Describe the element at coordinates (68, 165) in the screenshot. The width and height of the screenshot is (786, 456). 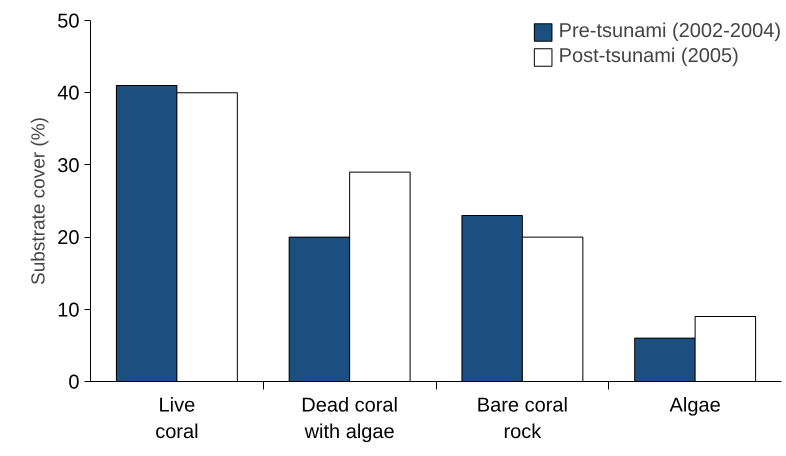
I see `y-tick-label: 30` at that location.